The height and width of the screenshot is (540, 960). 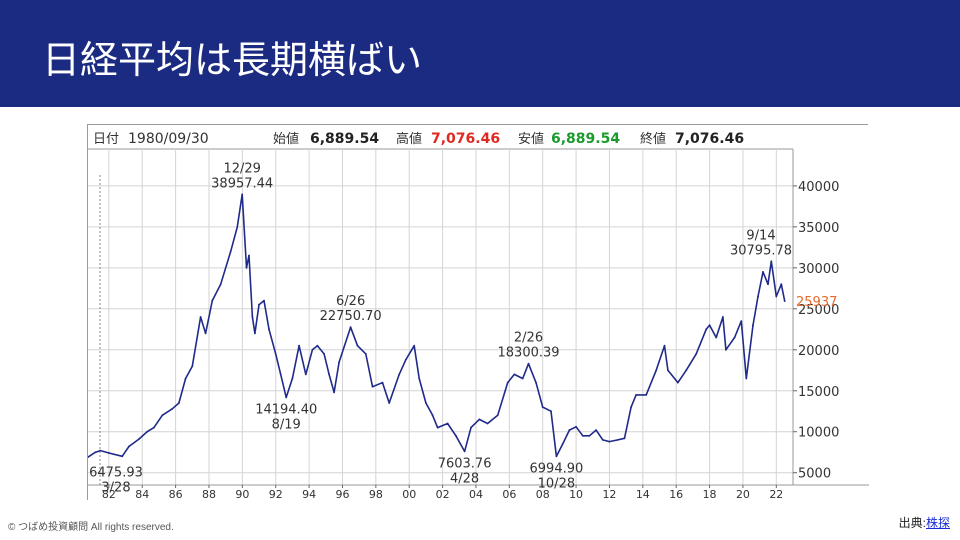 What do you see at coordinates (818, 433) in the screenshot?
I see `y-tick-label: 10000` at bounding box center [818, 433].